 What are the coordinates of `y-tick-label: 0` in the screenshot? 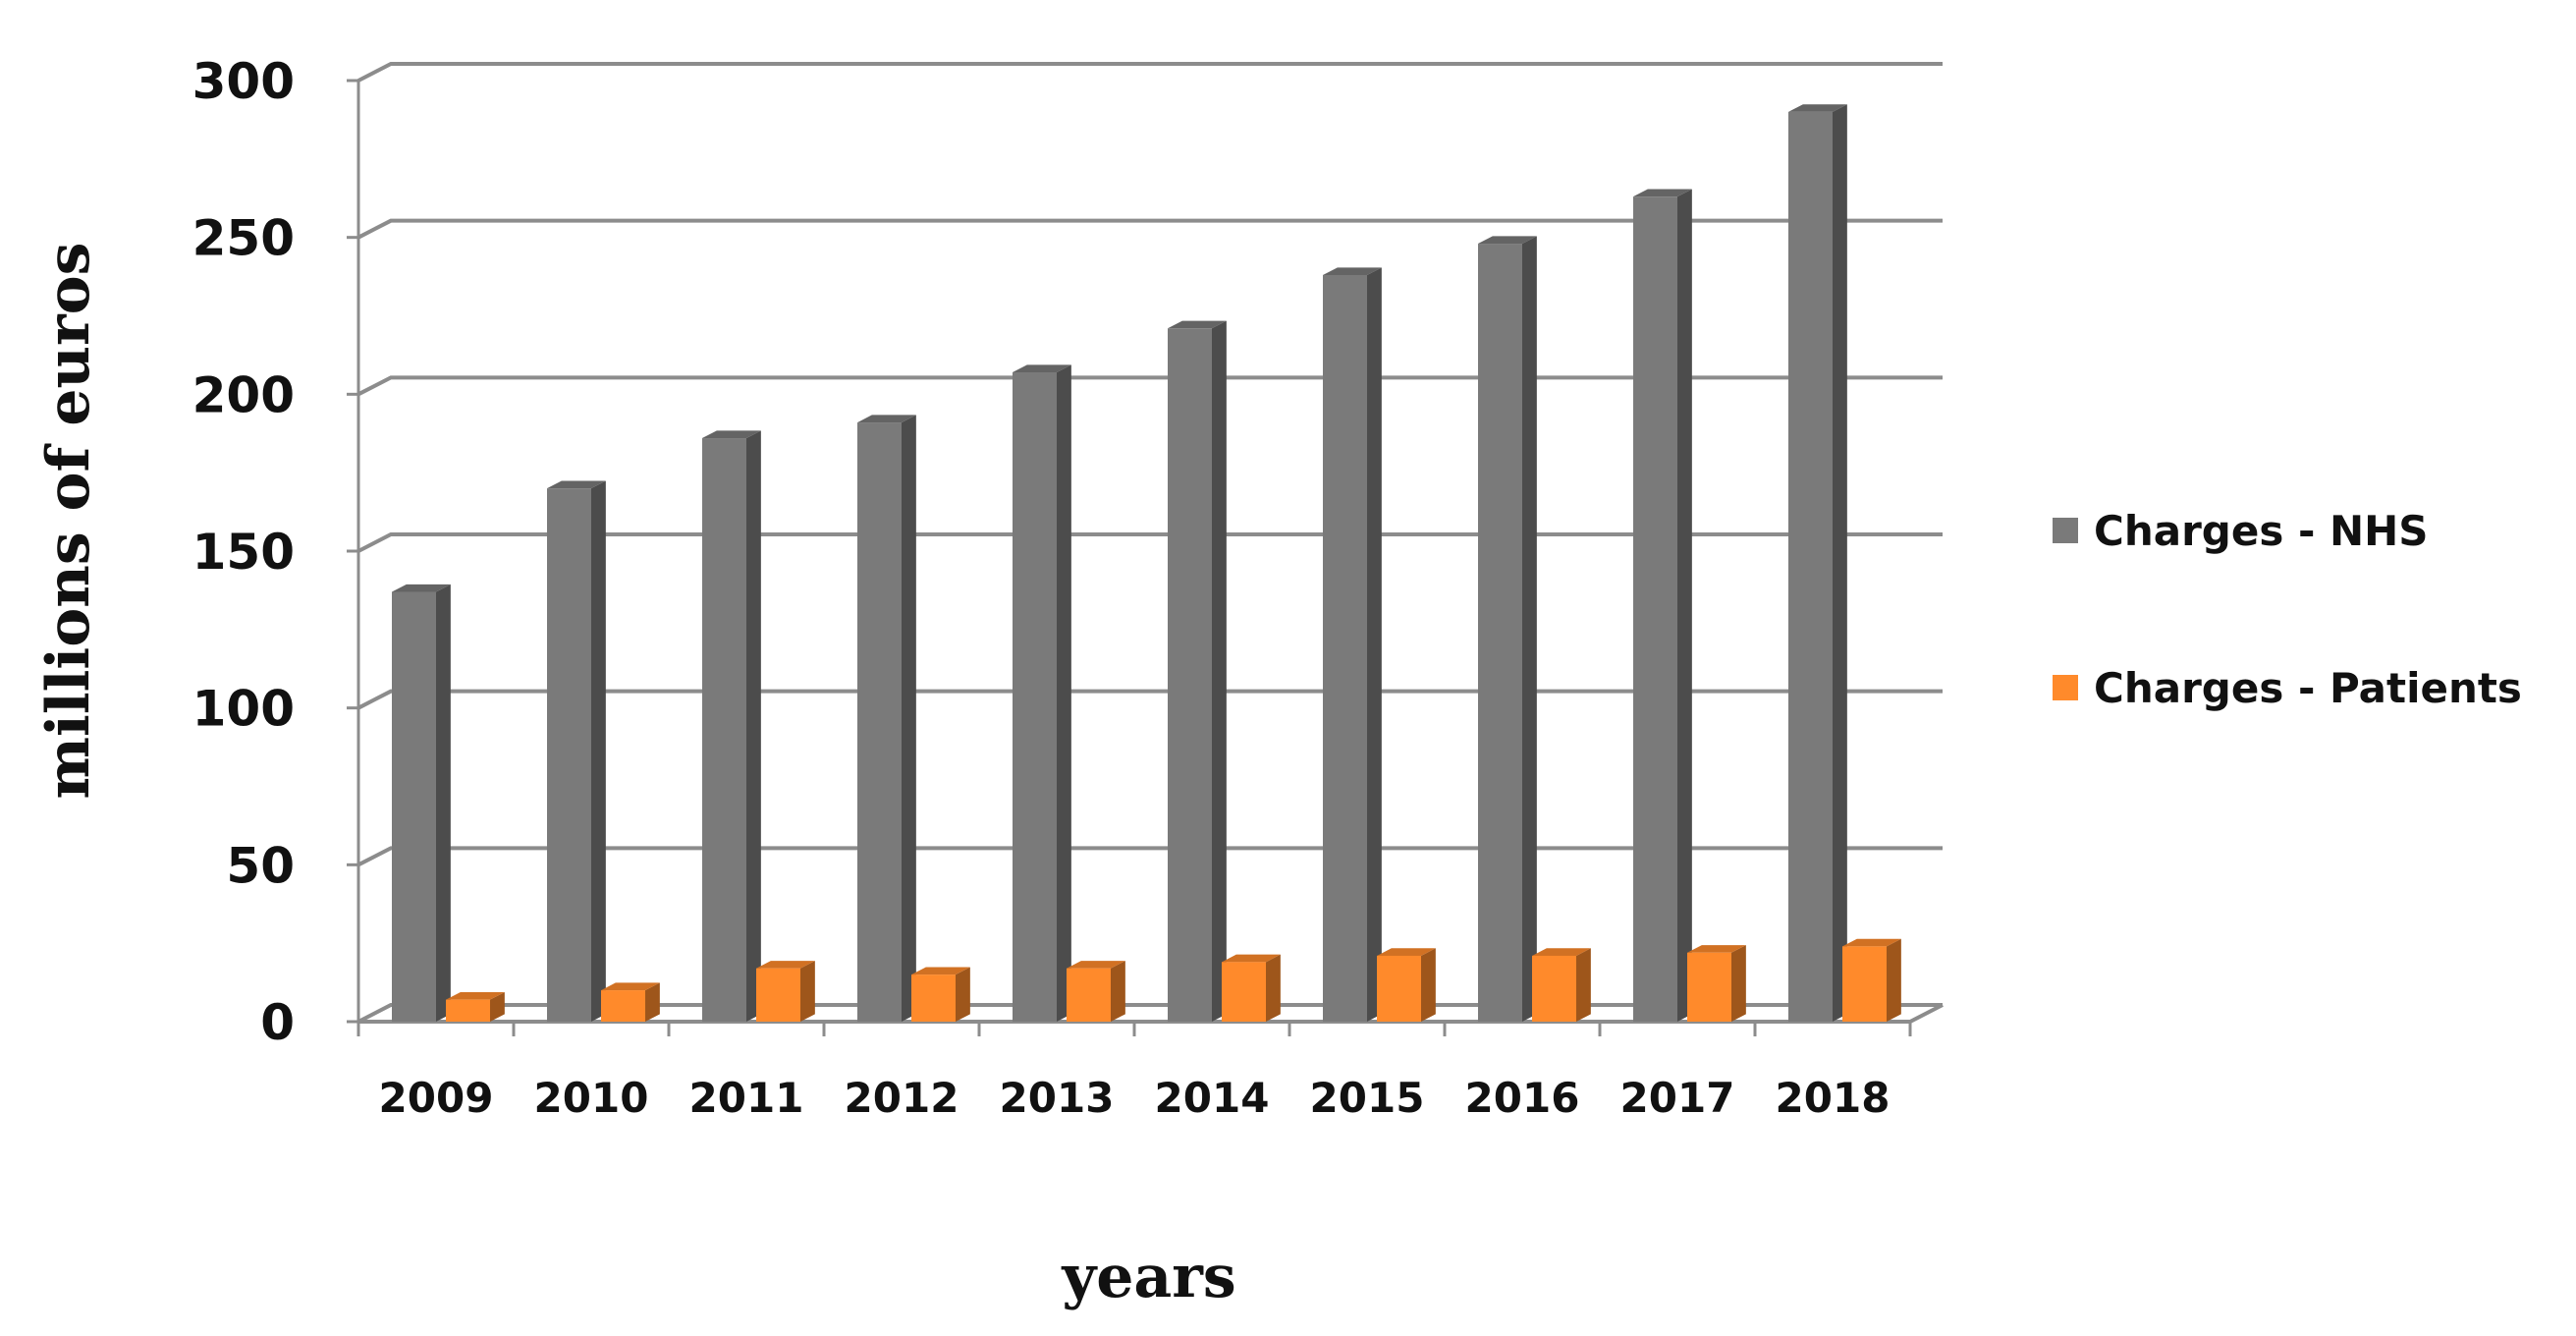 It's located at (277, 1022).